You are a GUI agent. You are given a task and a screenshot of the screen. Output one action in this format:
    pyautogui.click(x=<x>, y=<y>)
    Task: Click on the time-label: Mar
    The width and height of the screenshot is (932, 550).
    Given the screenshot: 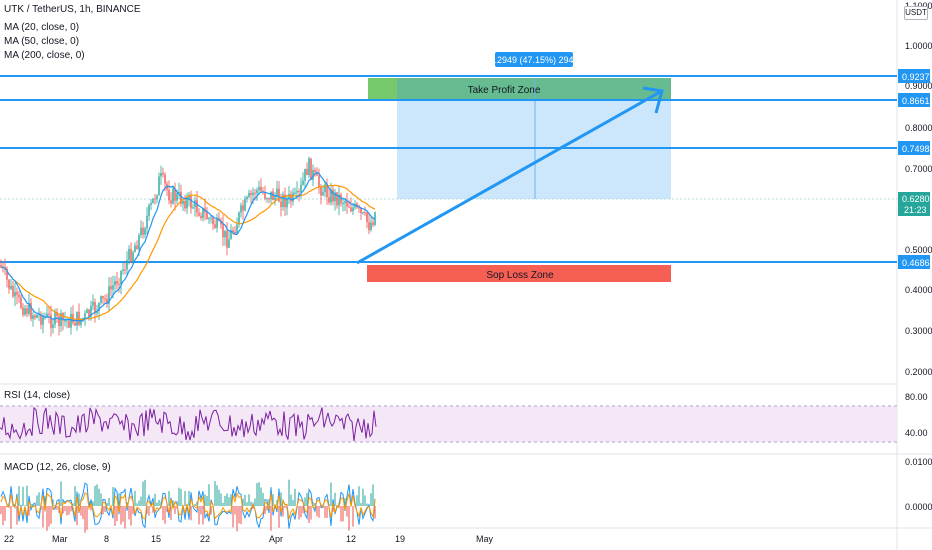 What is the action you would take?
    pyautogui.click(x=60, y=539)
    